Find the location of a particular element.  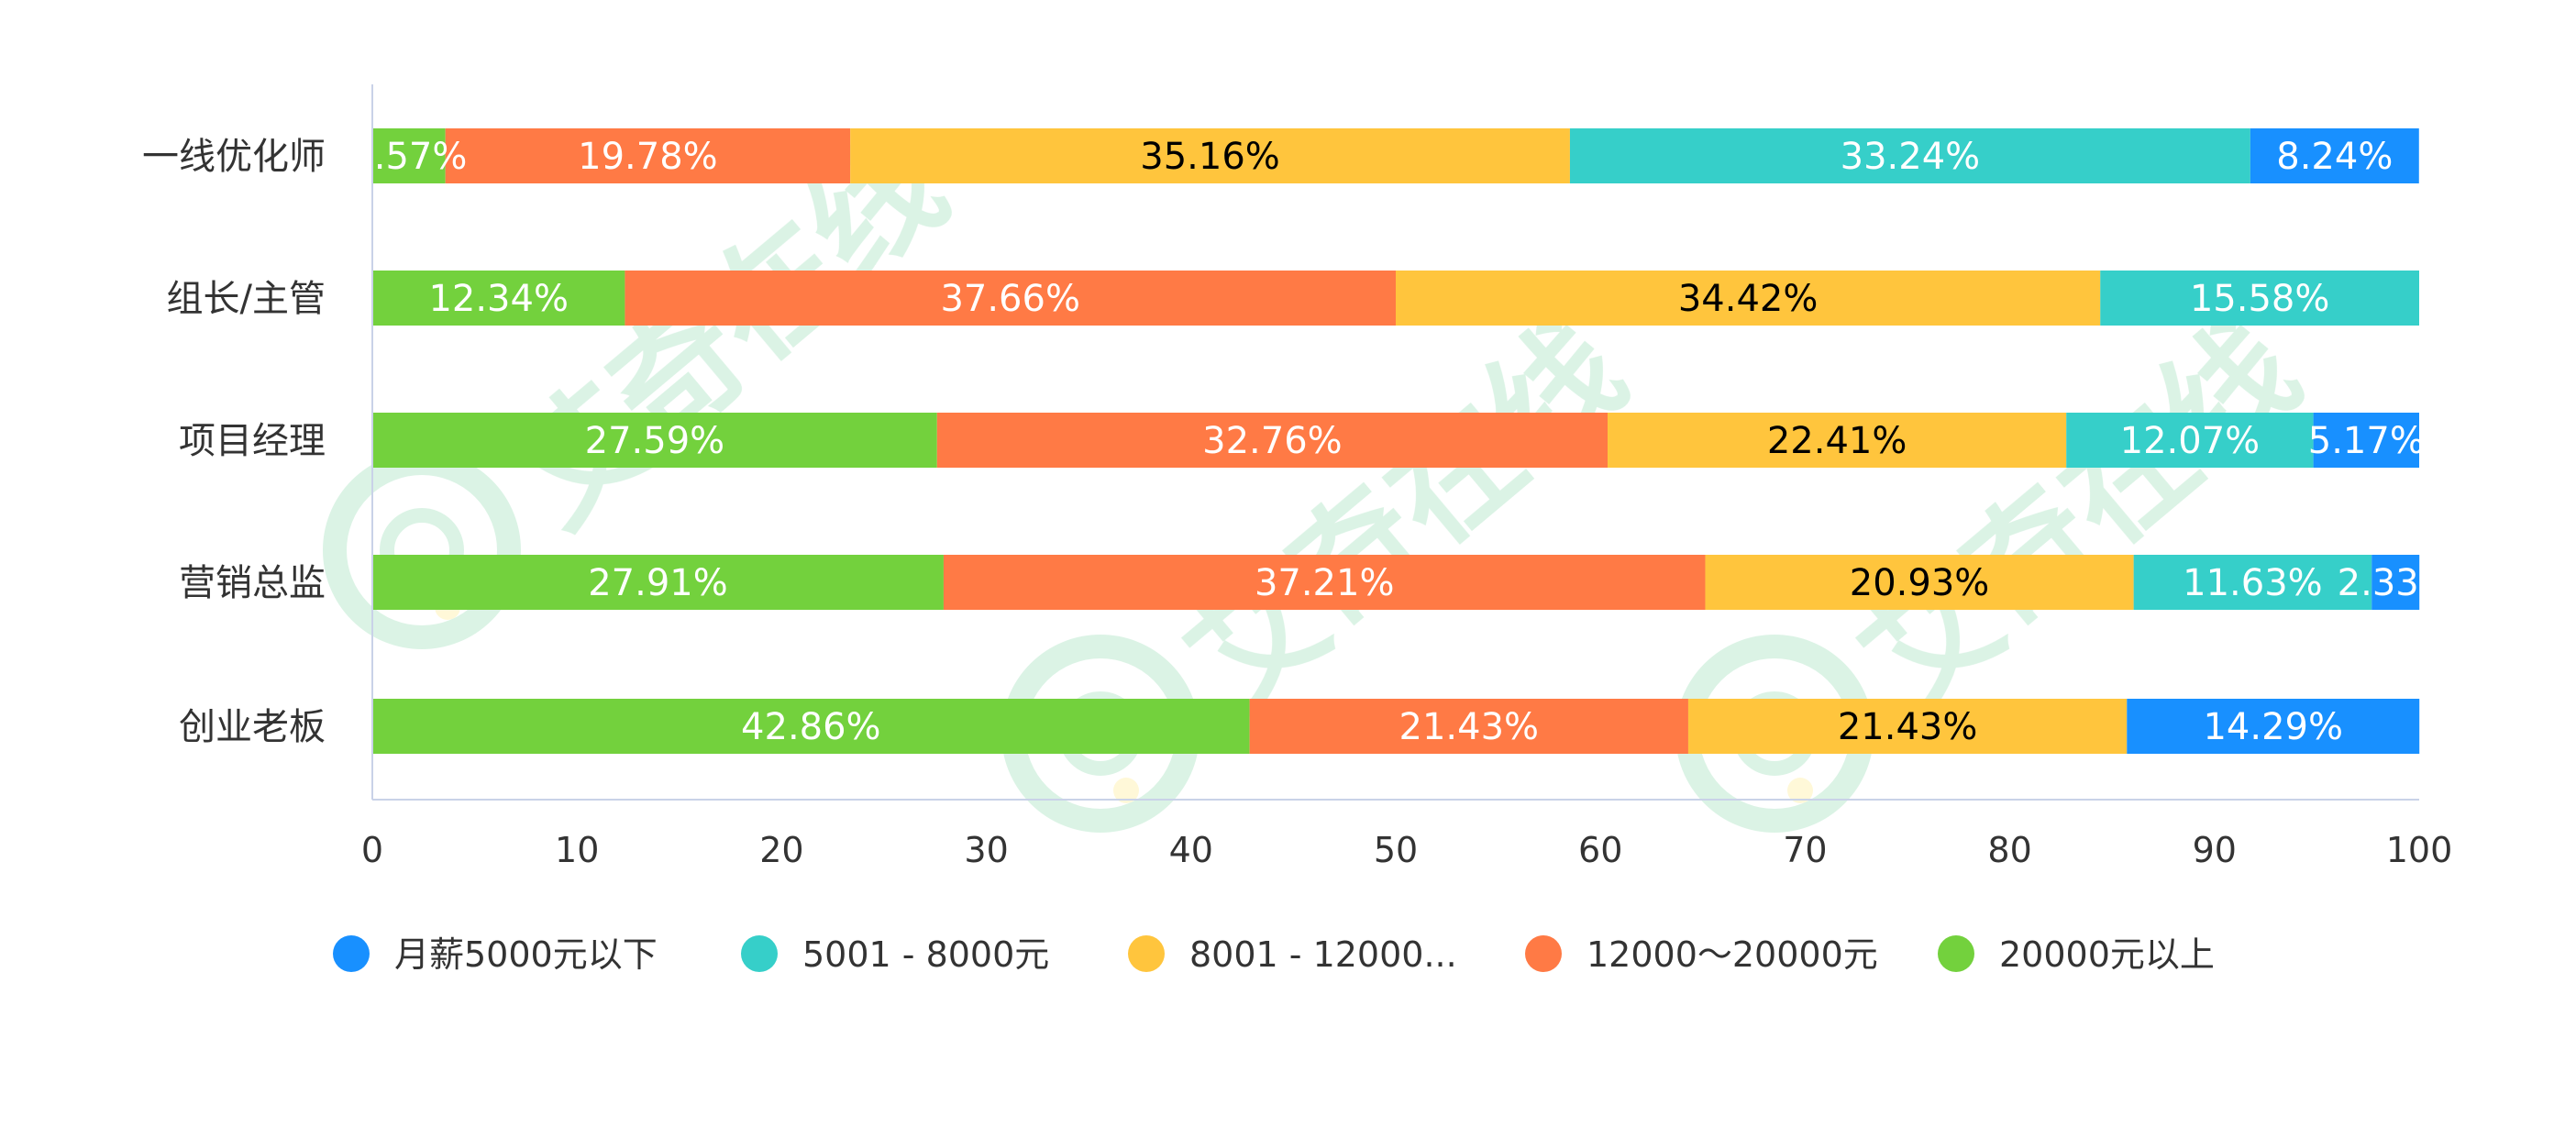

x-tick-label: 40 is located at coordinates (1191, 850).